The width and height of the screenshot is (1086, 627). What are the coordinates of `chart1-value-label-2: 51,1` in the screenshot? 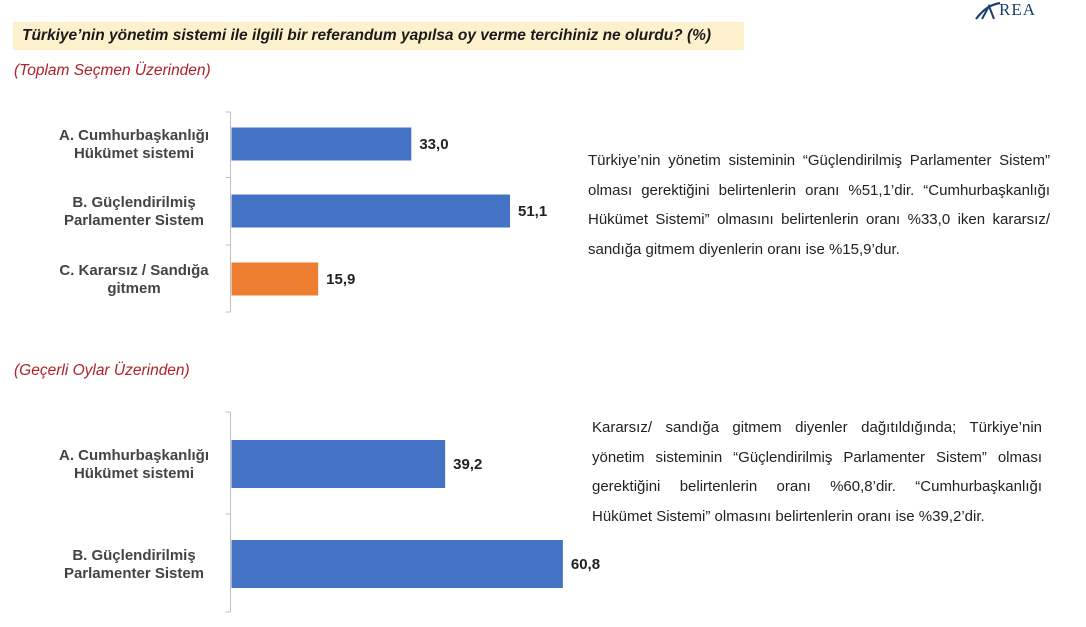 It's located at (532, 211).